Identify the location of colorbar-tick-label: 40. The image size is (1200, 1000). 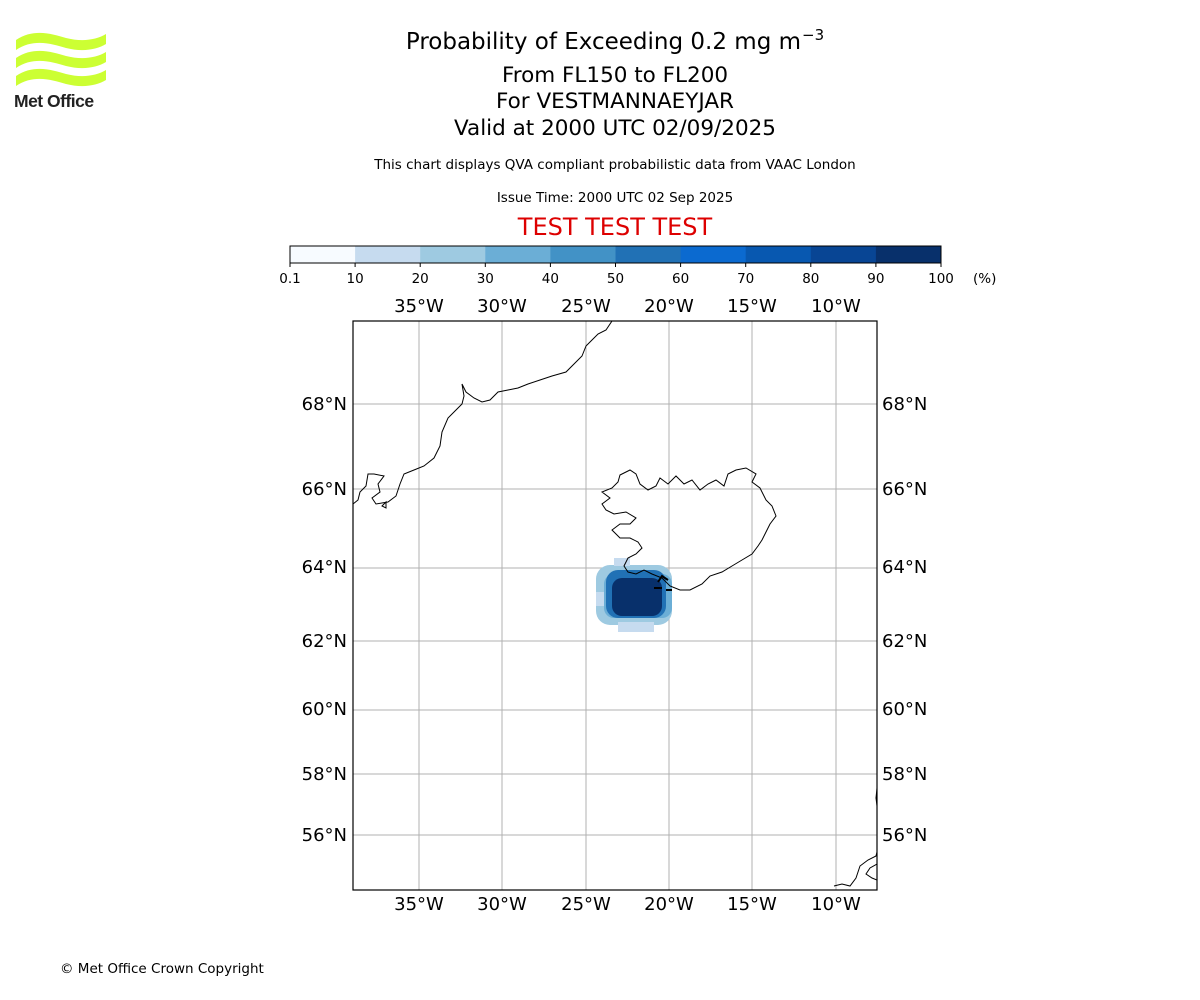
(550, 279).